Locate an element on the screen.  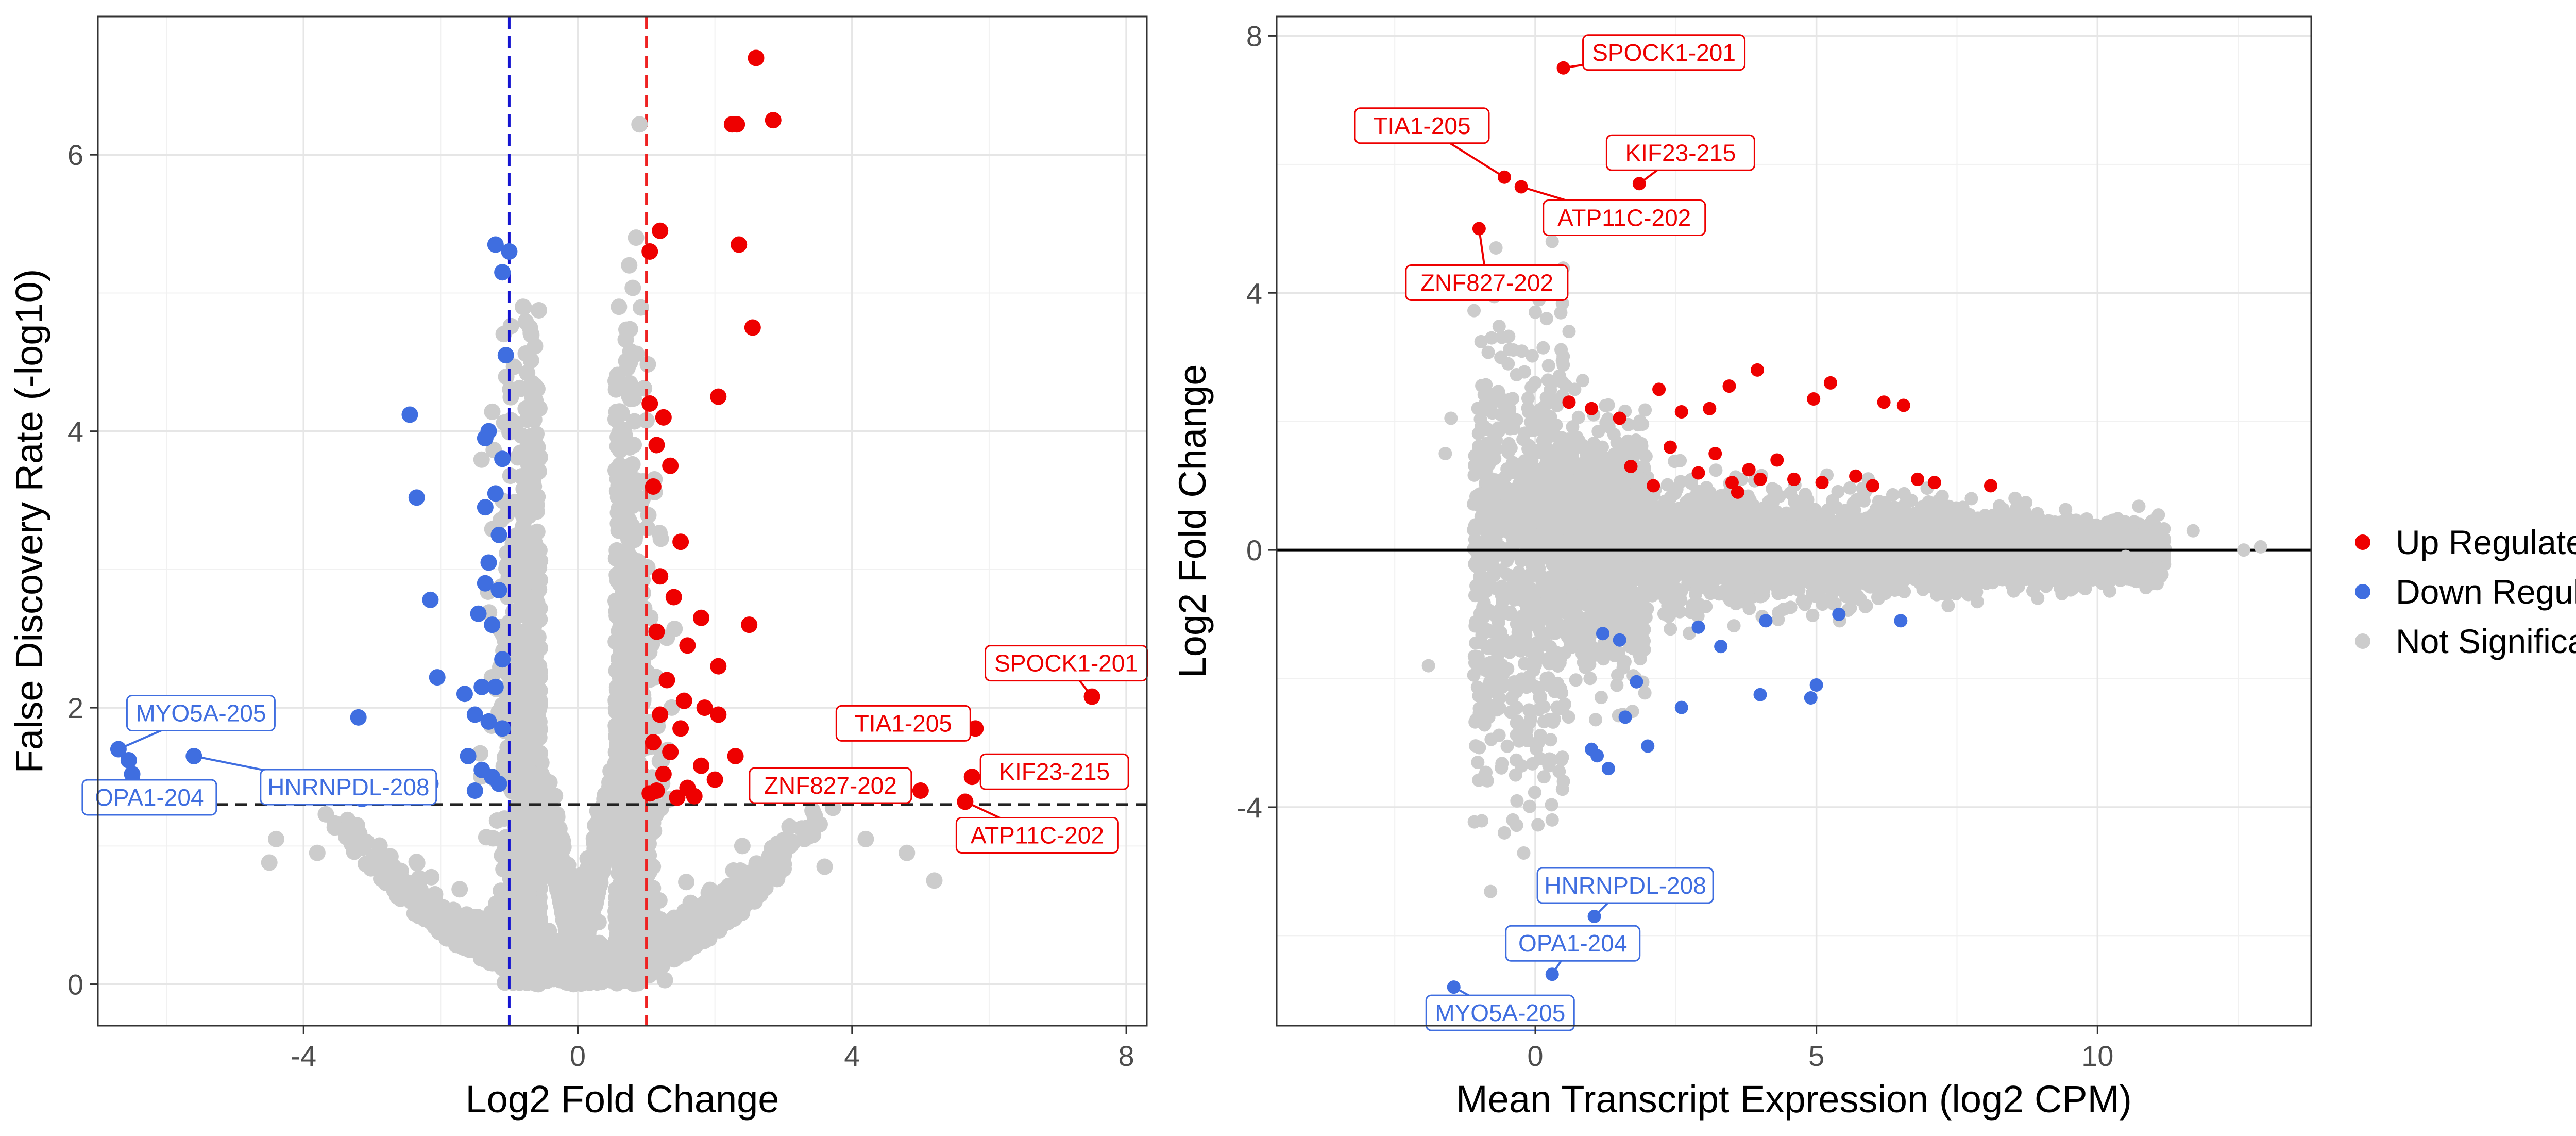
volcano-not-significant-cloud is located at coordinates (579, 636).